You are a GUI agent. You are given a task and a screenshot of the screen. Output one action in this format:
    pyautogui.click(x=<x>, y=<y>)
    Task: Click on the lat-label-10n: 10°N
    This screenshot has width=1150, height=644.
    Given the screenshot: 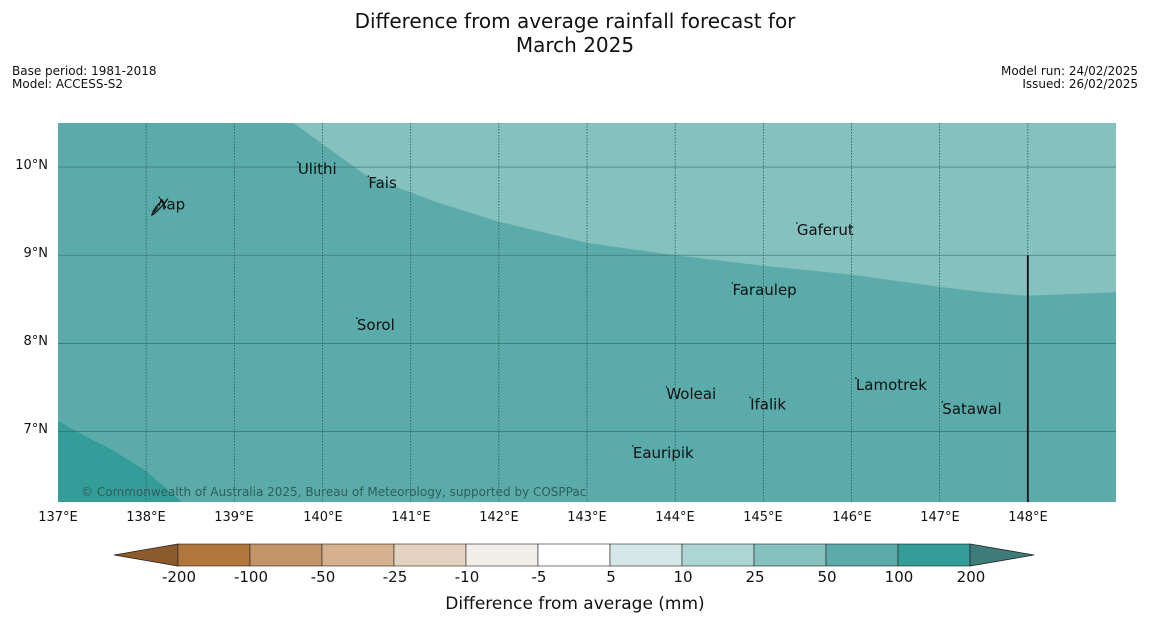 What is the action you would take?
    pyautogui.click(x=31, y=165)
    